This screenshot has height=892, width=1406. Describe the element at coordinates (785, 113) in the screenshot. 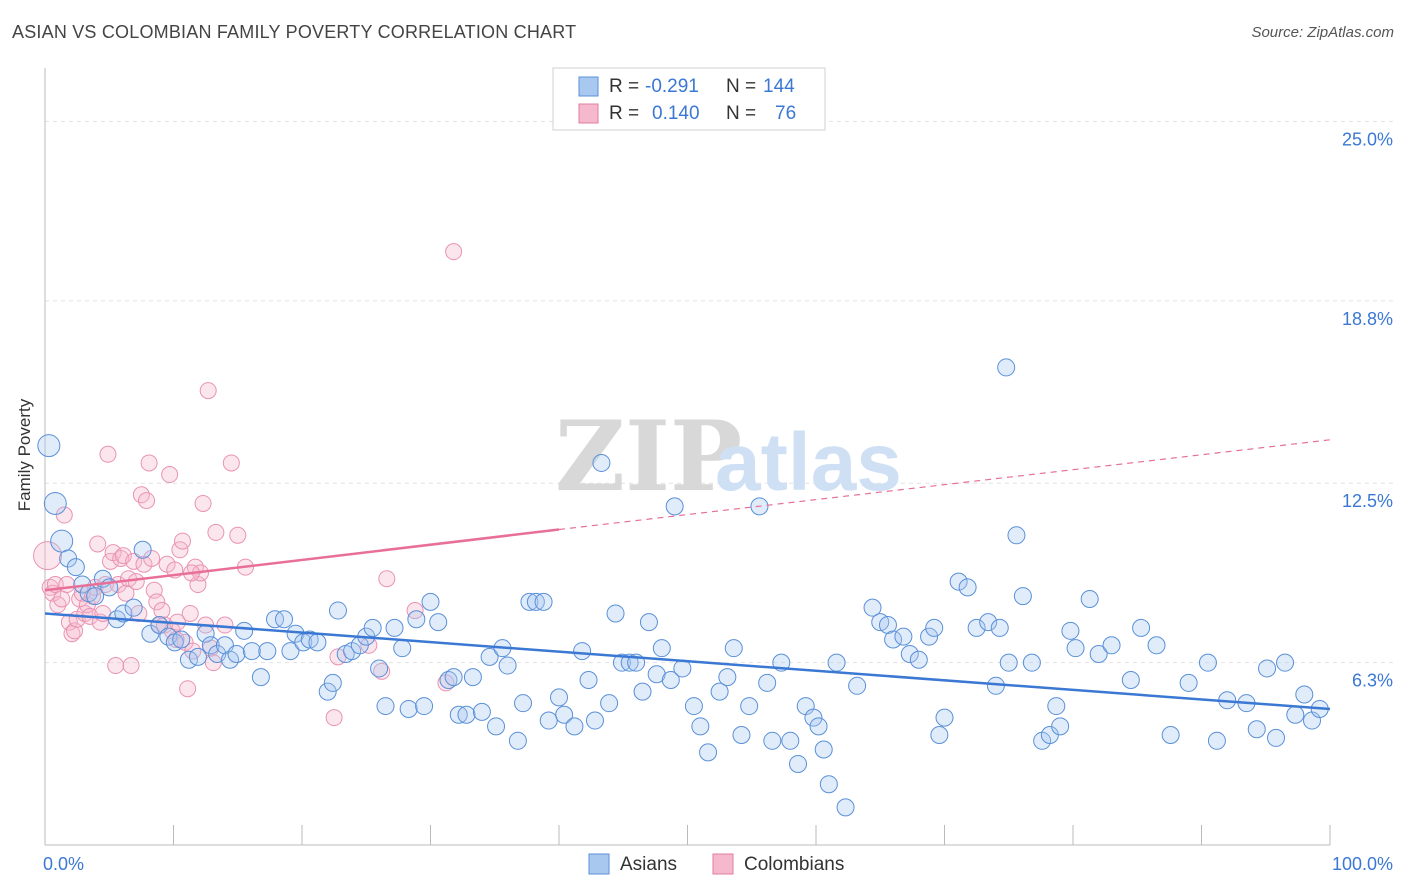

I see `stats-n-value-colombians: 76` at that location.